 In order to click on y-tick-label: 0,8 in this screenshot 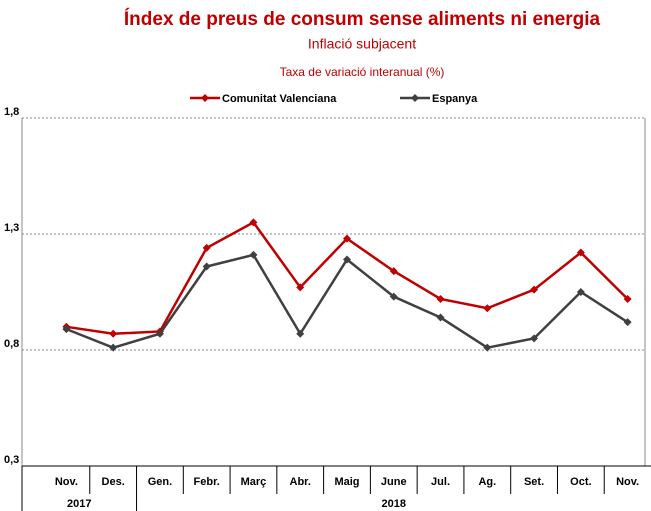, I will do `click(11, 344)`.